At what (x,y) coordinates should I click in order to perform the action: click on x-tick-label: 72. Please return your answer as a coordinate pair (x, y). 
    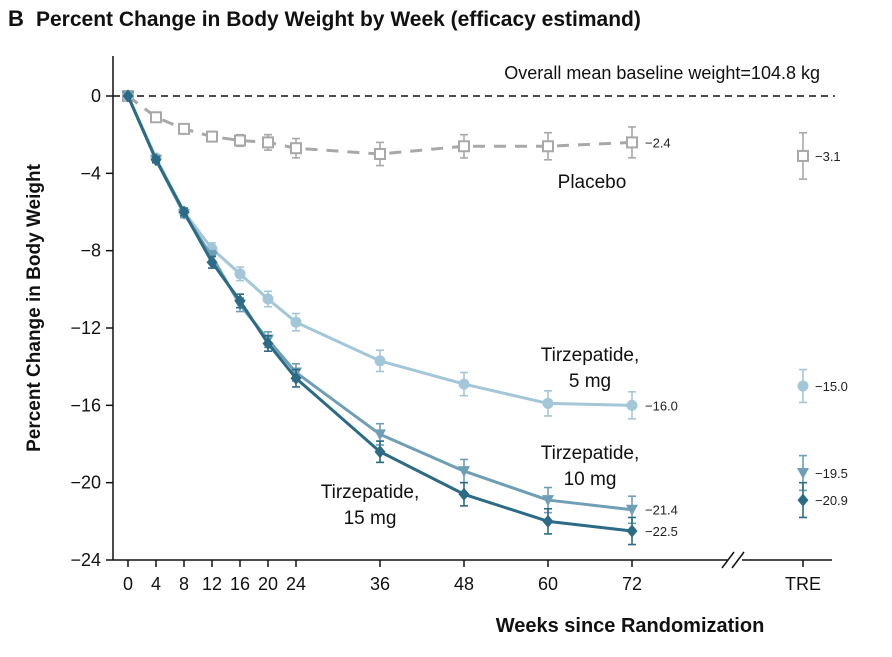
    Looking at the image, I should click on (632, 584).